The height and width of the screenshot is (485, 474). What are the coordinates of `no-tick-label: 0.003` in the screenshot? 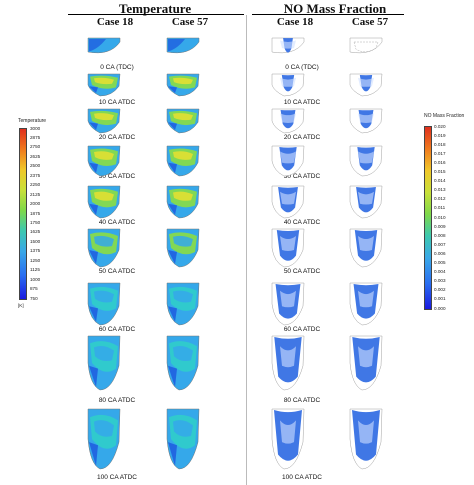 It's located at (440, 281).